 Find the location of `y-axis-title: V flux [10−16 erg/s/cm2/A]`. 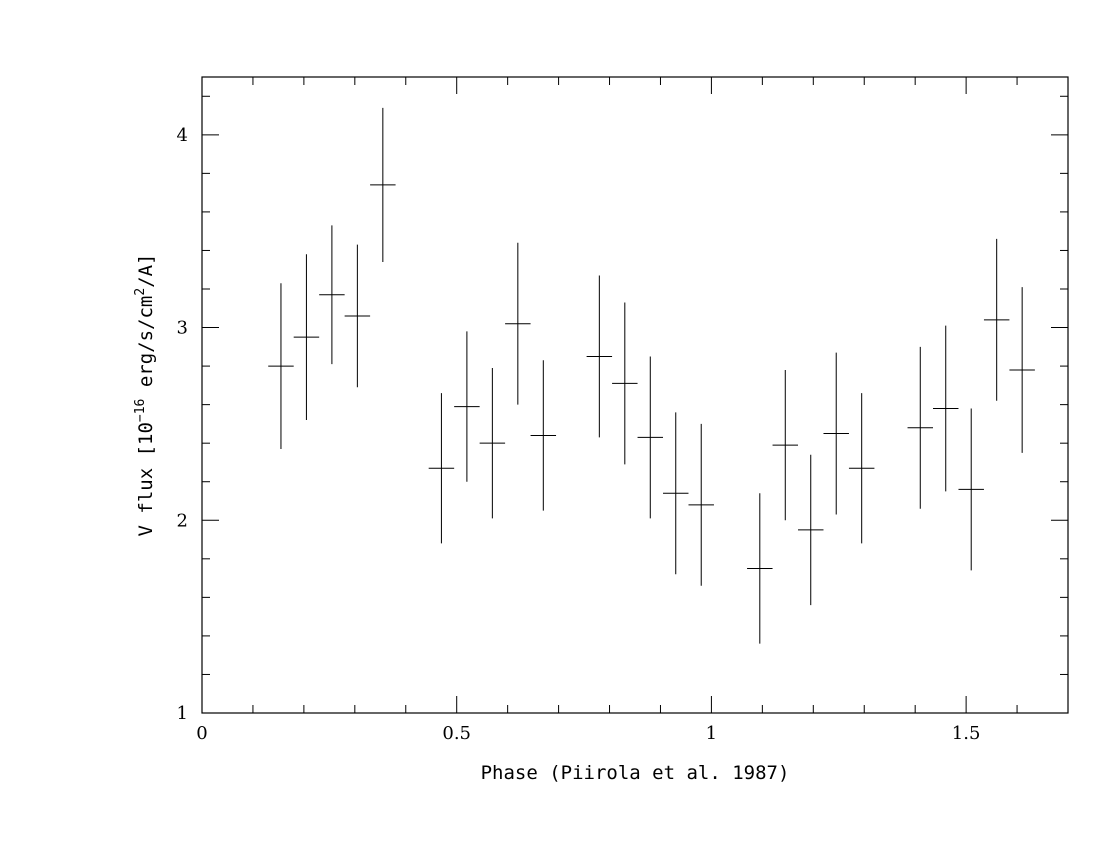

y-axis-title: V flux [10−16 erg/s/cm2/A] is located at coordinates (145, 395).